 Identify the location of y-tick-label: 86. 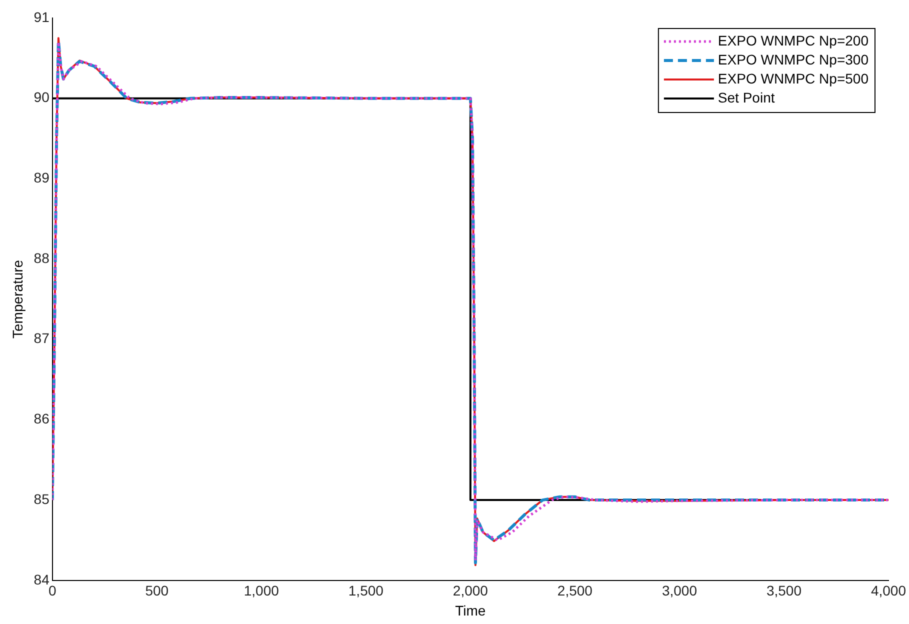
(42, 418).